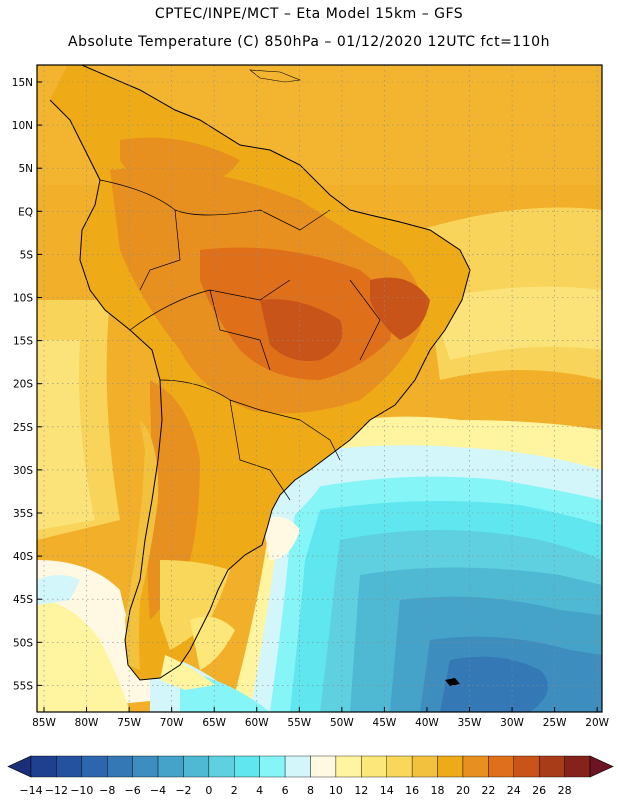 This screenshot has width=618, height=800. What do you see at coordinates (309, 14) in the screenshot?
I see `chart-title-model: CPTEC/INPE/MCT – Eta Model 15km – GFS` at bounding box center [309, 14].